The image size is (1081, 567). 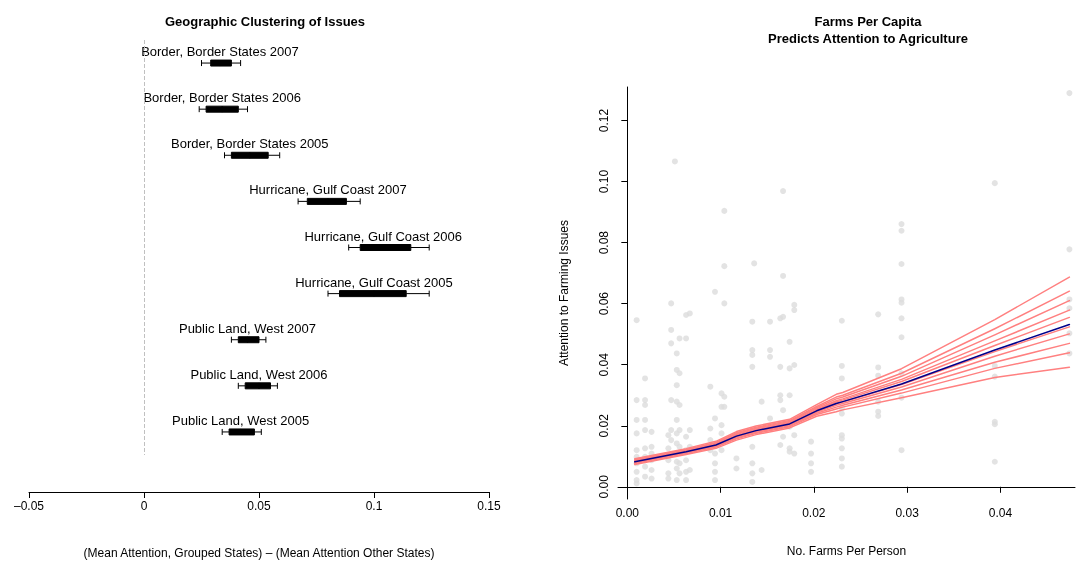 What do you see at coordinates (220, 52) in the screenshot?
I see `y-tick-label: Border, Border States 2007` at bounding box center [220, 52].